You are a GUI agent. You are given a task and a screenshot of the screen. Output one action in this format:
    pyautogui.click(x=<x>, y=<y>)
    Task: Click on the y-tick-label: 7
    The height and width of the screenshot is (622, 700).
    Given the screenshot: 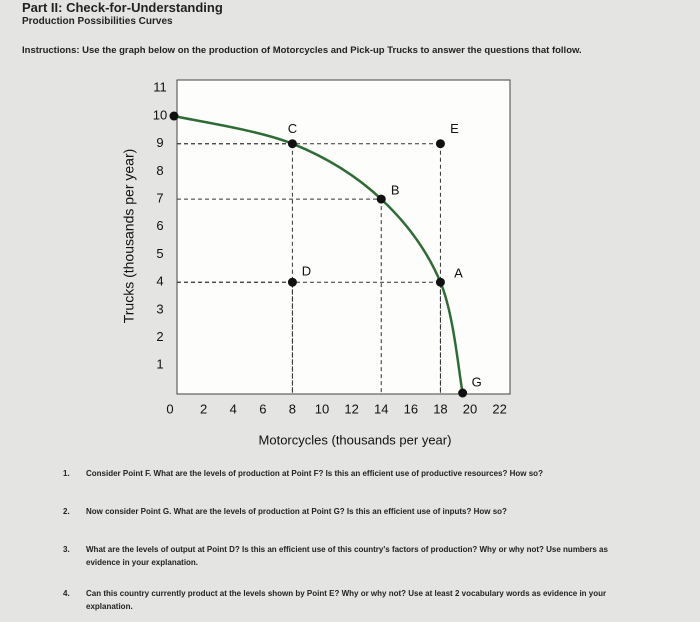 What is the action you would take?
    pyautogui.click(x=159, y=198)
    